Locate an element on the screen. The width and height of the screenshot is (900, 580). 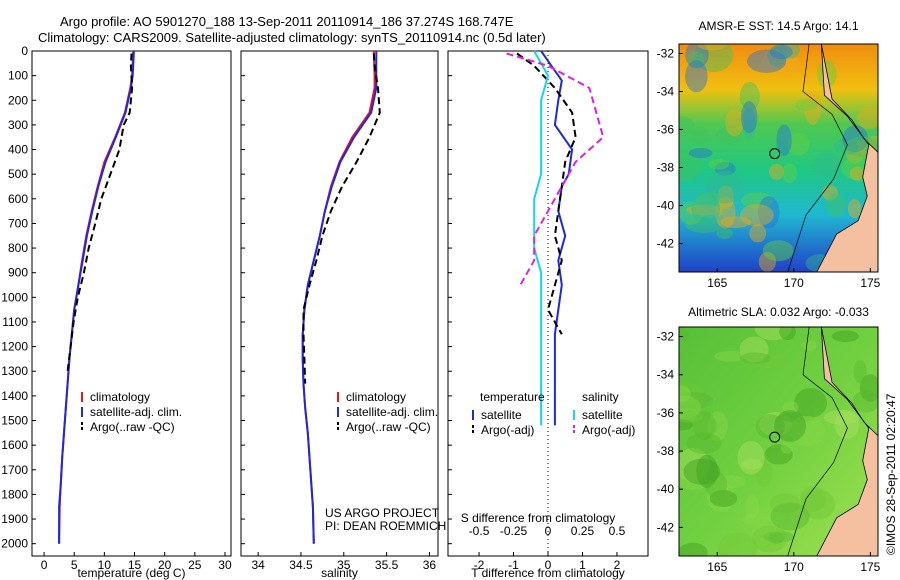
ytick-label: 1400 is located at coordinates (14, 396).